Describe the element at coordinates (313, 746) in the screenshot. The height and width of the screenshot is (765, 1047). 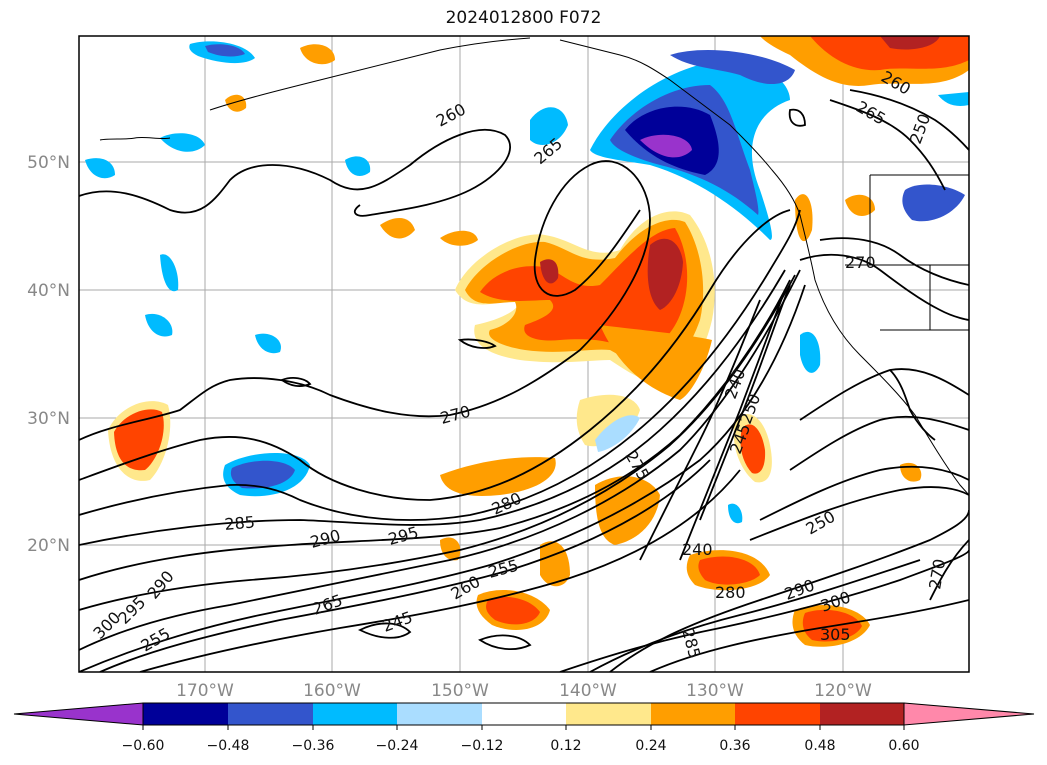
I see `colorbar-tick-label: −0.36` at that location.